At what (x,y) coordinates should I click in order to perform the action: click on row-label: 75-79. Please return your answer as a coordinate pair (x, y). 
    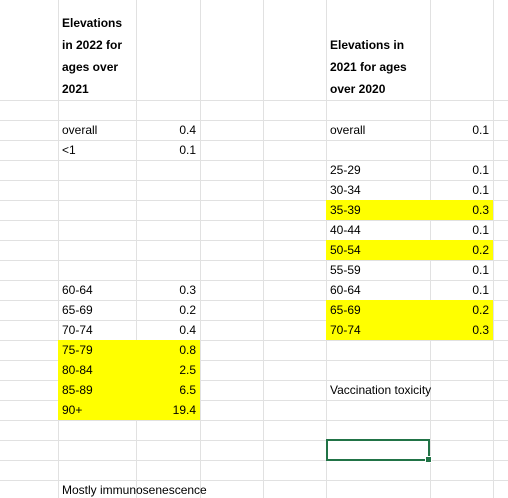
    Looking at the image, I should click on (97, 350).